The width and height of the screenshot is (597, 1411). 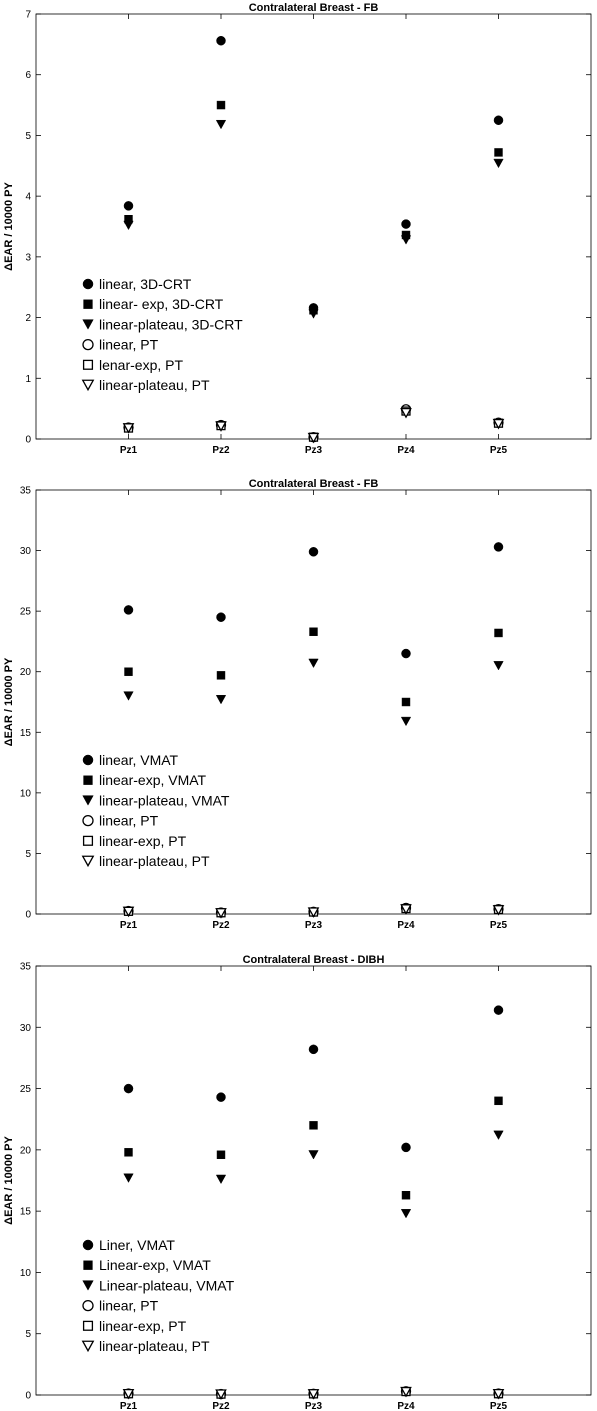 What do you see at coordinates (26, 1150) in the screenshot?
I see `y-tick-label: 20` at bounding box center [26, 1150].